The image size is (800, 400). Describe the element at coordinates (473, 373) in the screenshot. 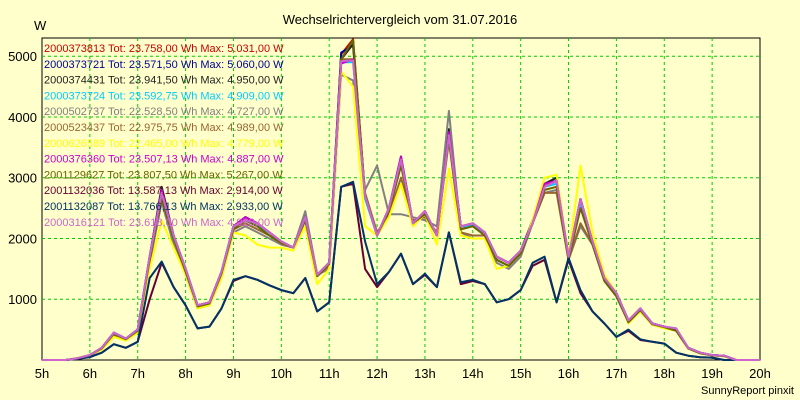

I see `x-tick-label: 14h` at that location.